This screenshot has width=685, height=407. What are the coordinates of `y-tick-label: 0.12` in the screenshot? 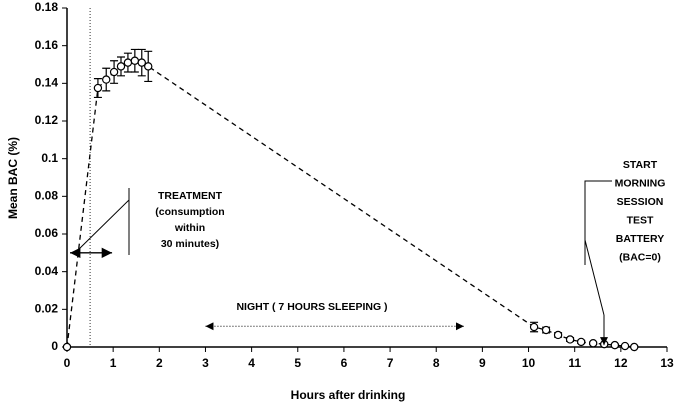 It's located at (47, 120).